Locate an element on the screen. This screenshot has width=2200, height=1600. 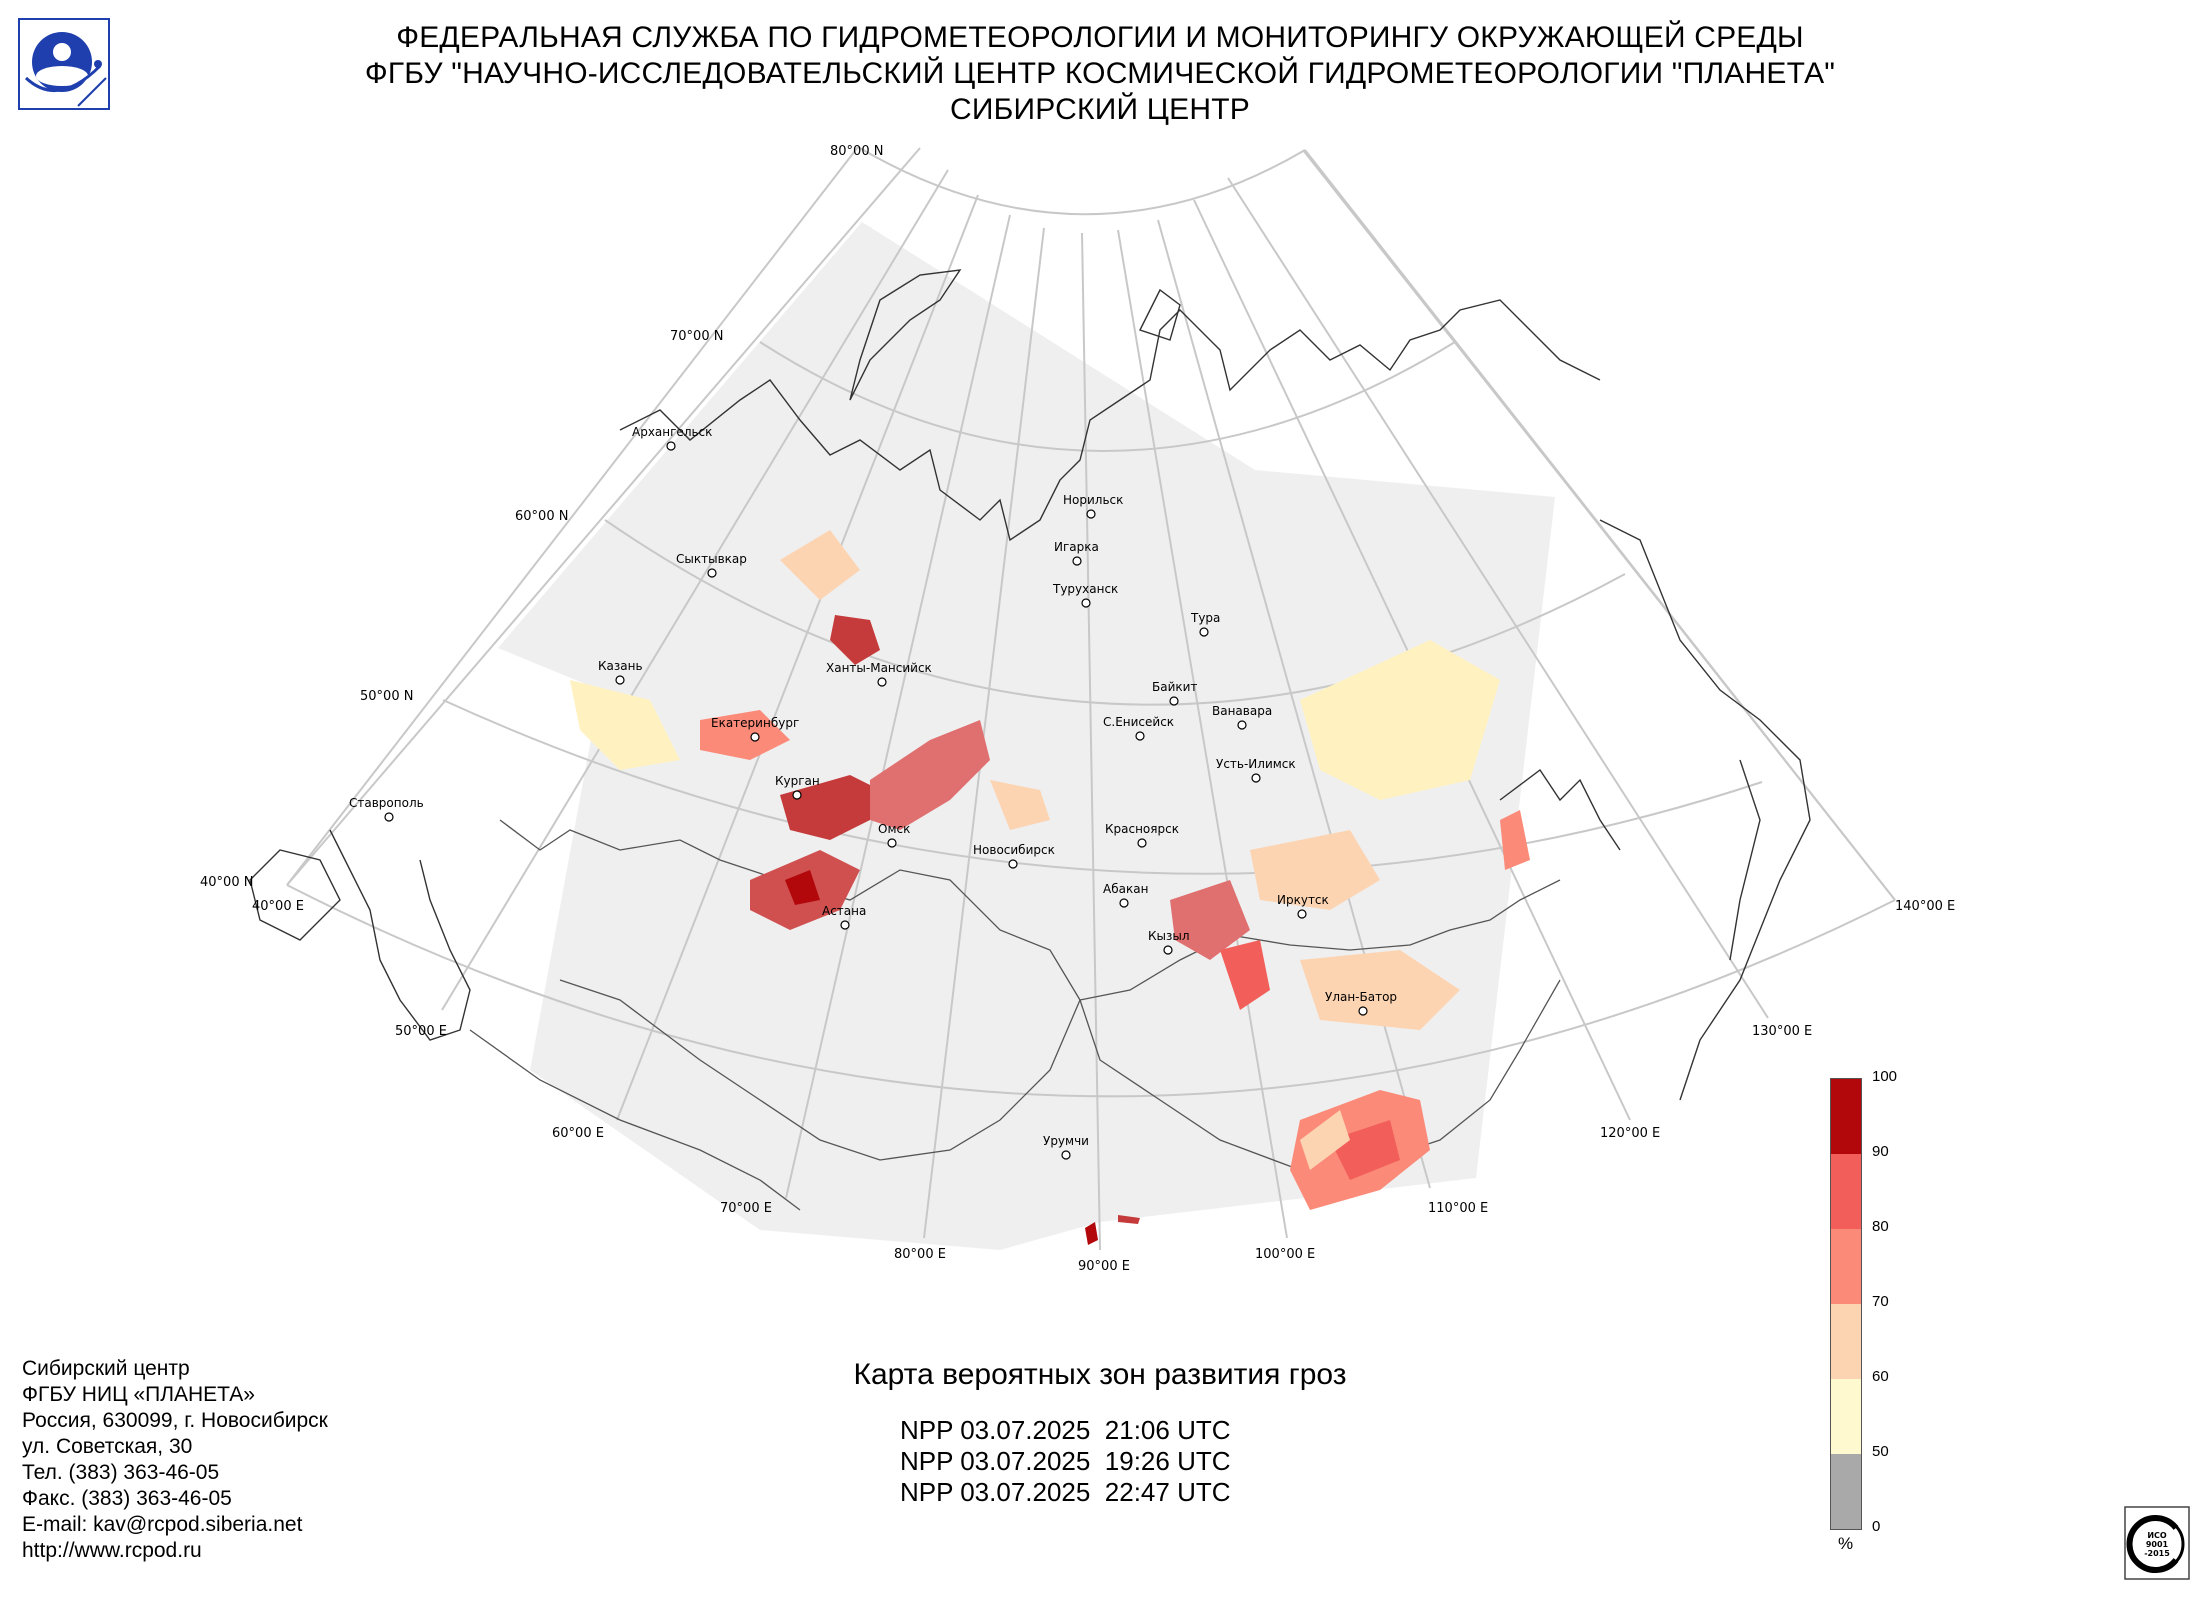
city-marker-abakan is located at coordinates (1124, 903).